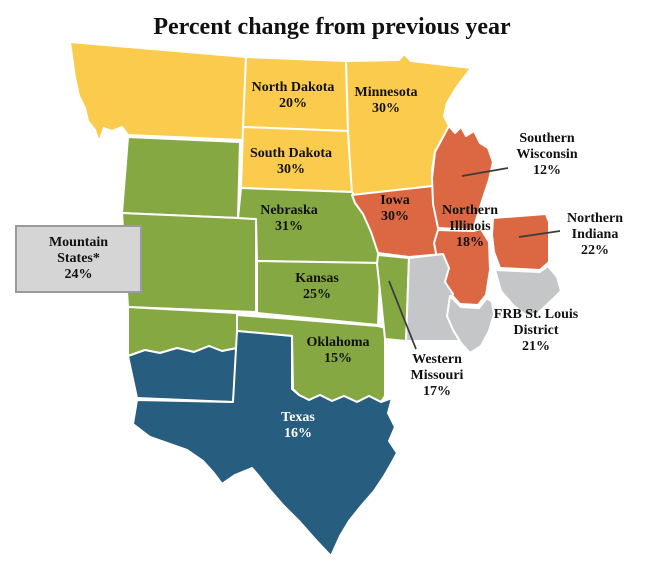  I want to click on region-value: 21%, so click(536, 347).